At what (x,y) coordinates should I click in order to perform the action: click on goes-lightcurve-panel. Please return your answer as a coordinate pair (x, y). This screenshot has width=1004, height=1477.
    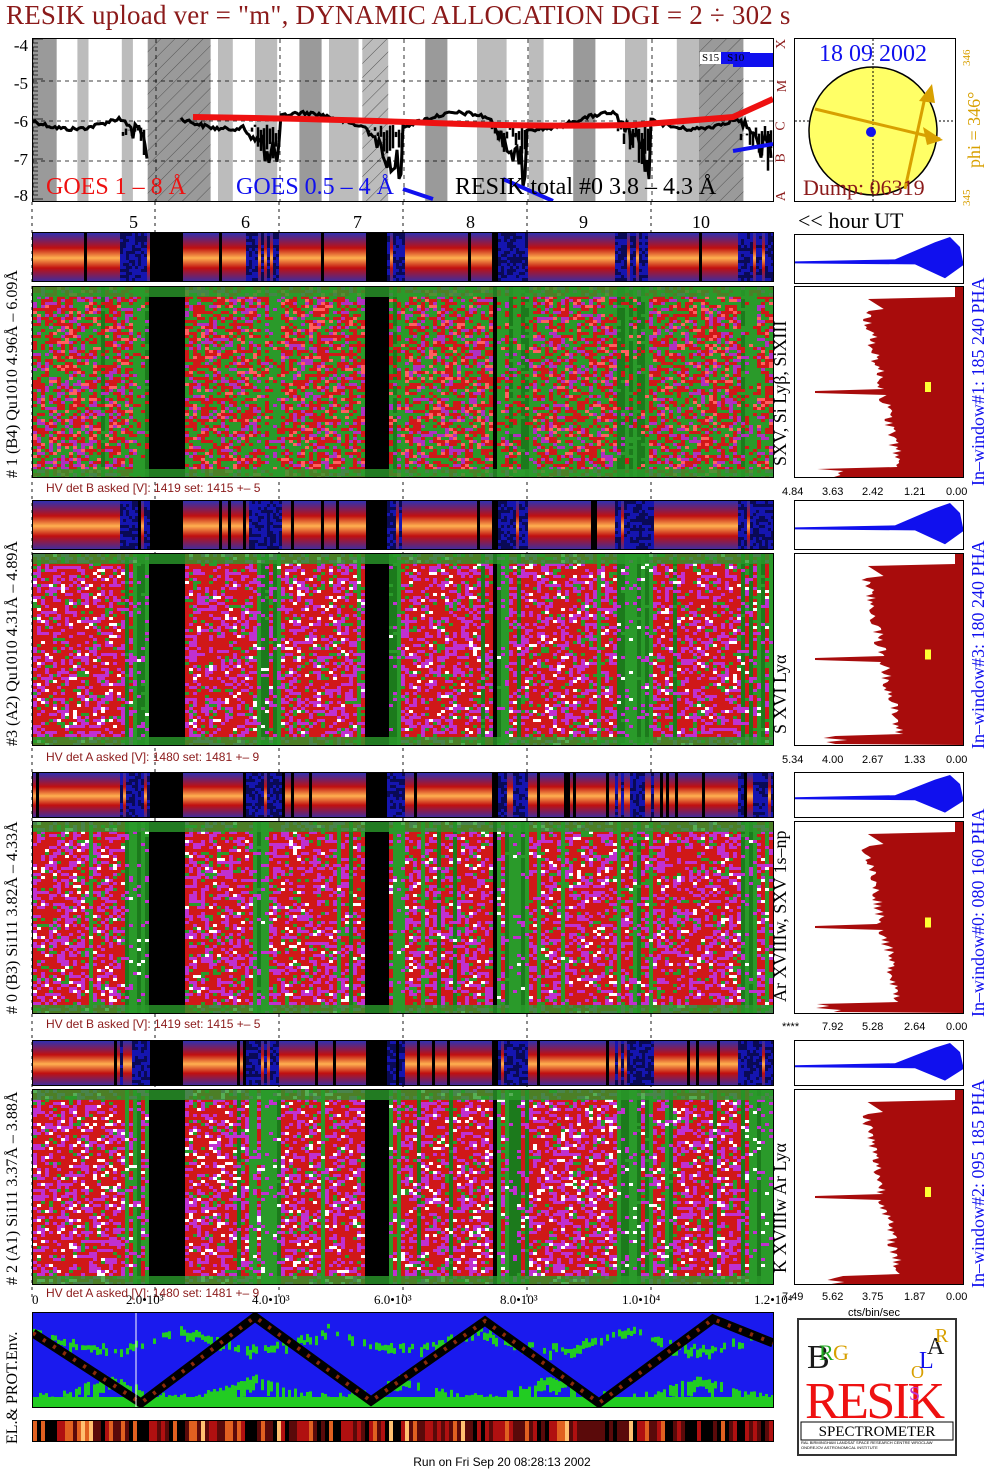
    Looking at the image, I should click on (403, 120).